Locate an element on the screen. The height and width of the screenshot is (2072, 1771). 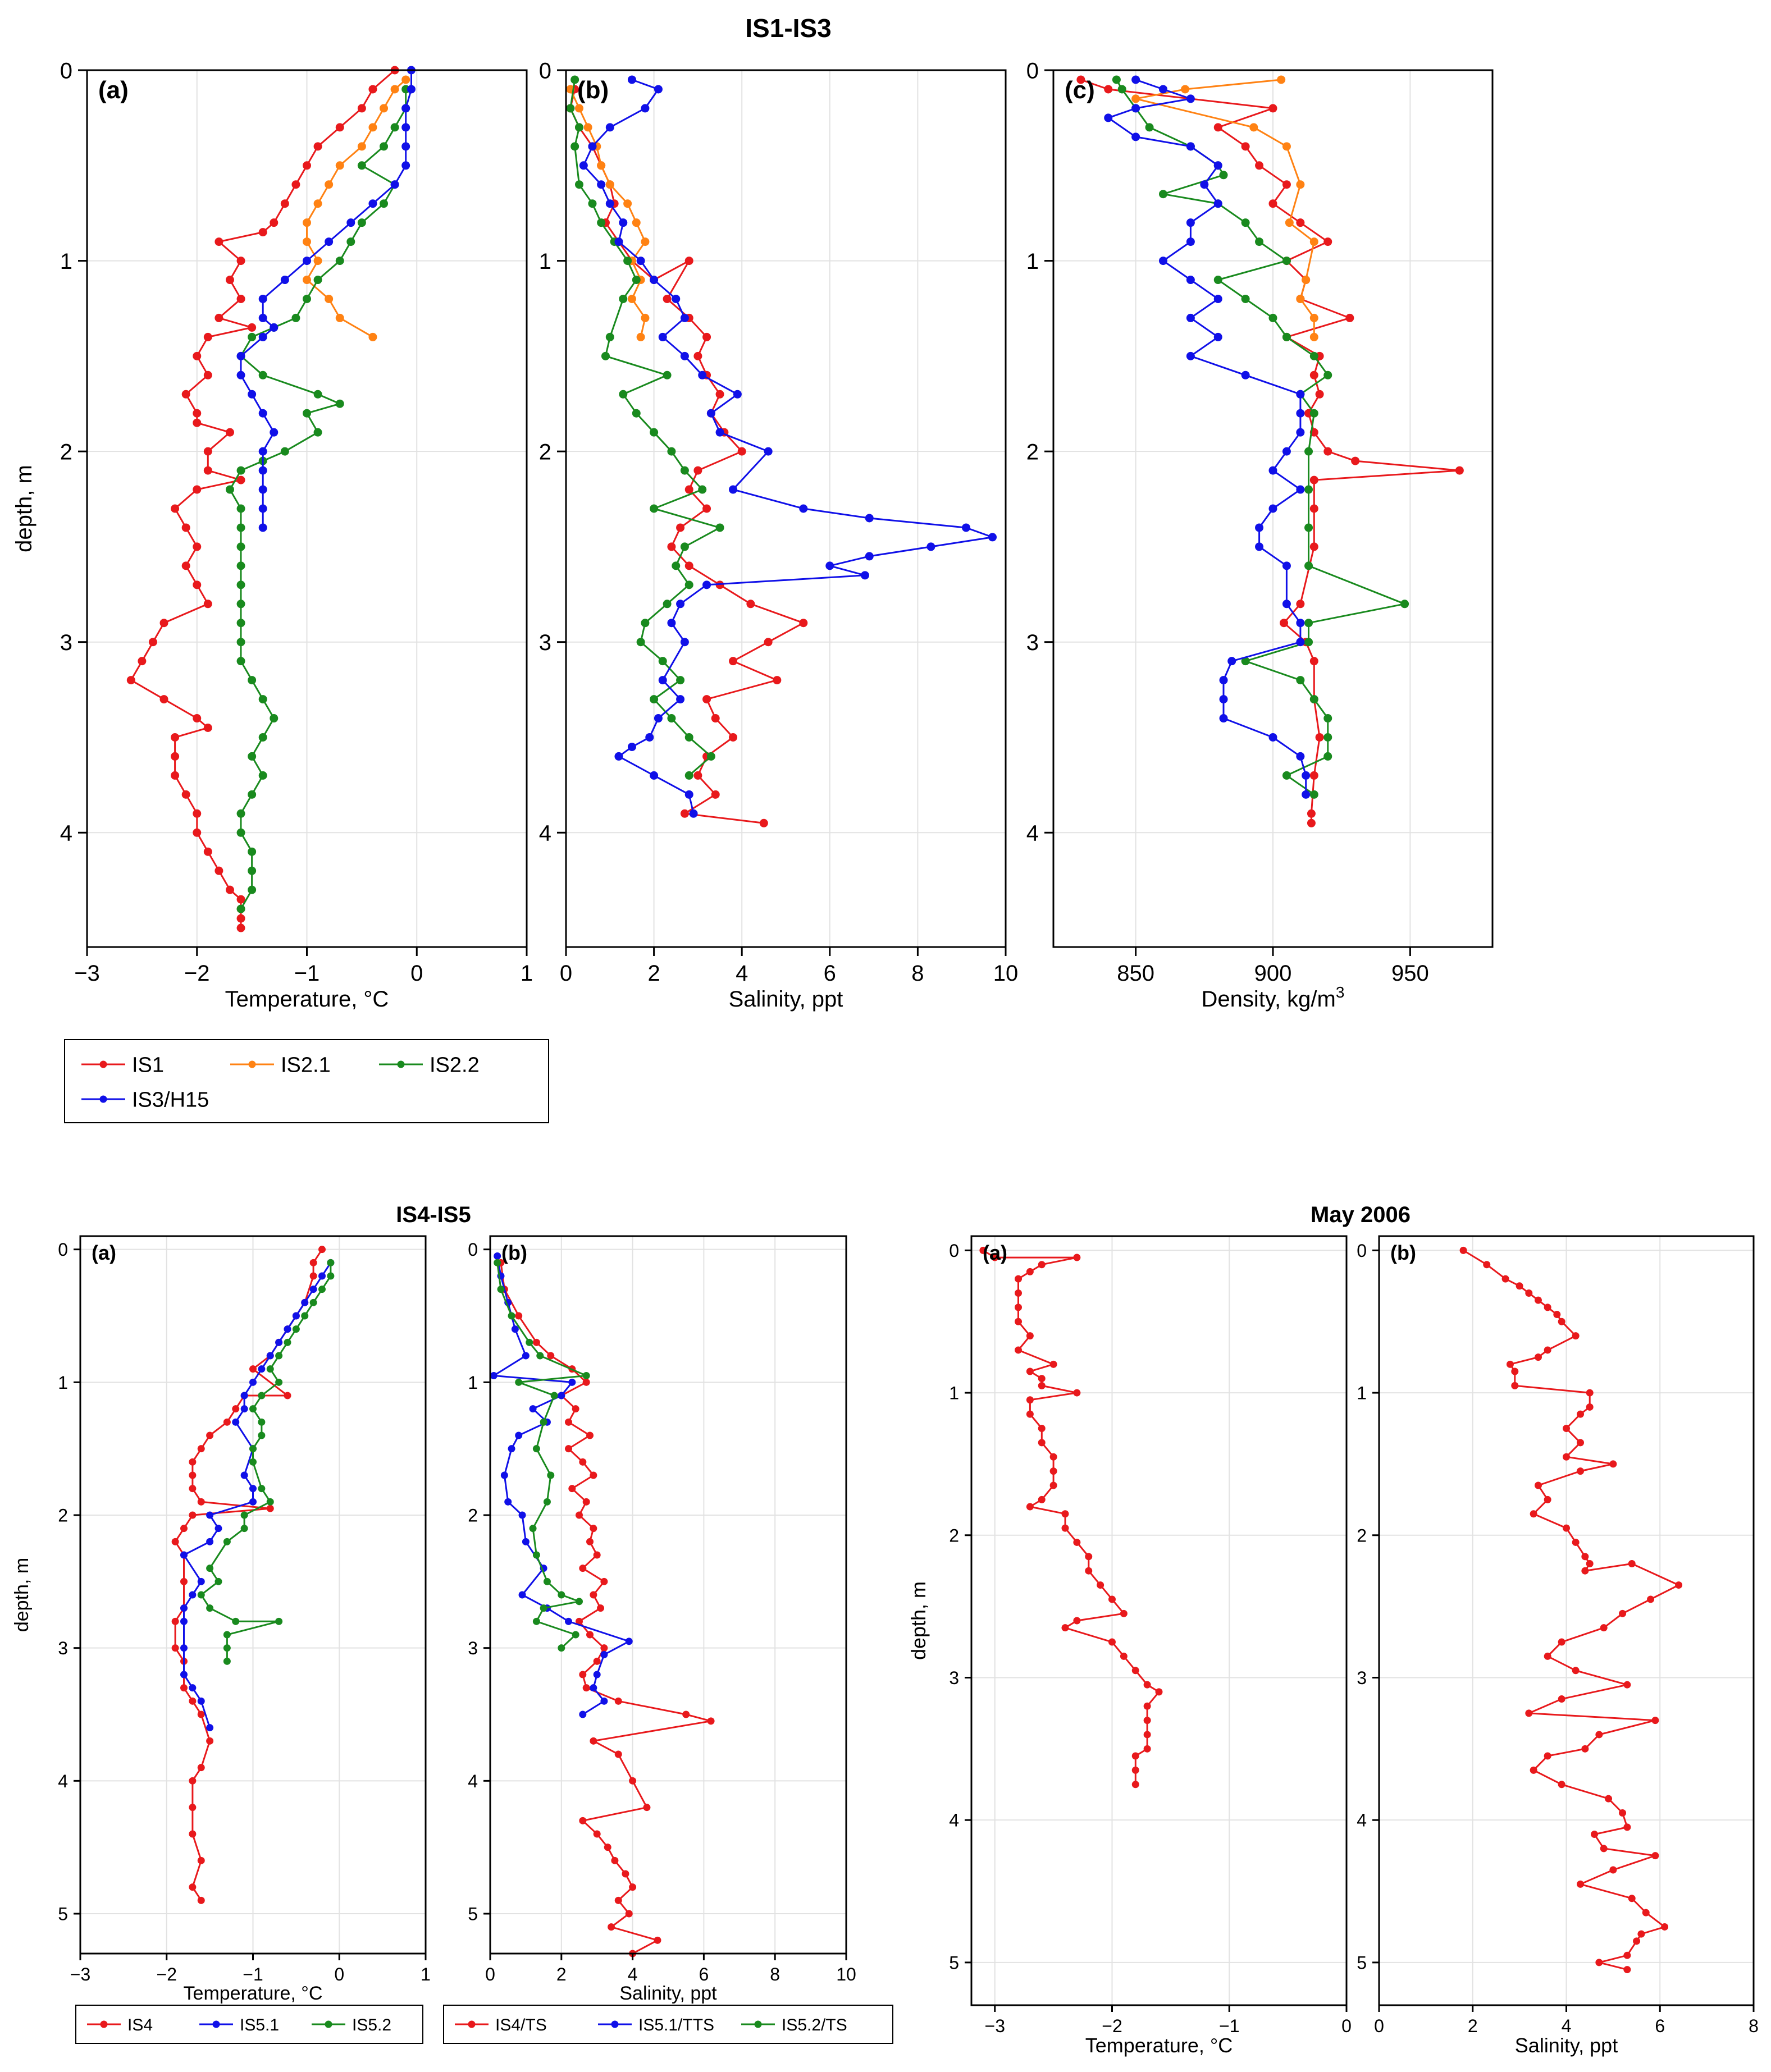
legend-1: IS1 IS2.1 IS2.2 IS3/H15 is located at coordinates (306, 1081).